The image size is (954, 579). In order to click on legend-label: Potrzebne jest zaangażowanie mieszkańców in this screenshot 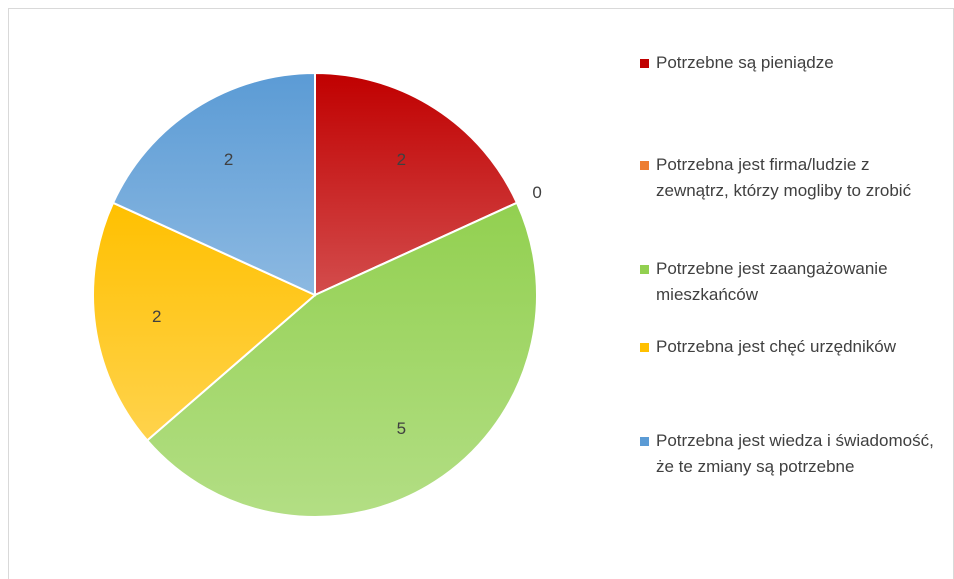, I will do `click(772, 281)`.